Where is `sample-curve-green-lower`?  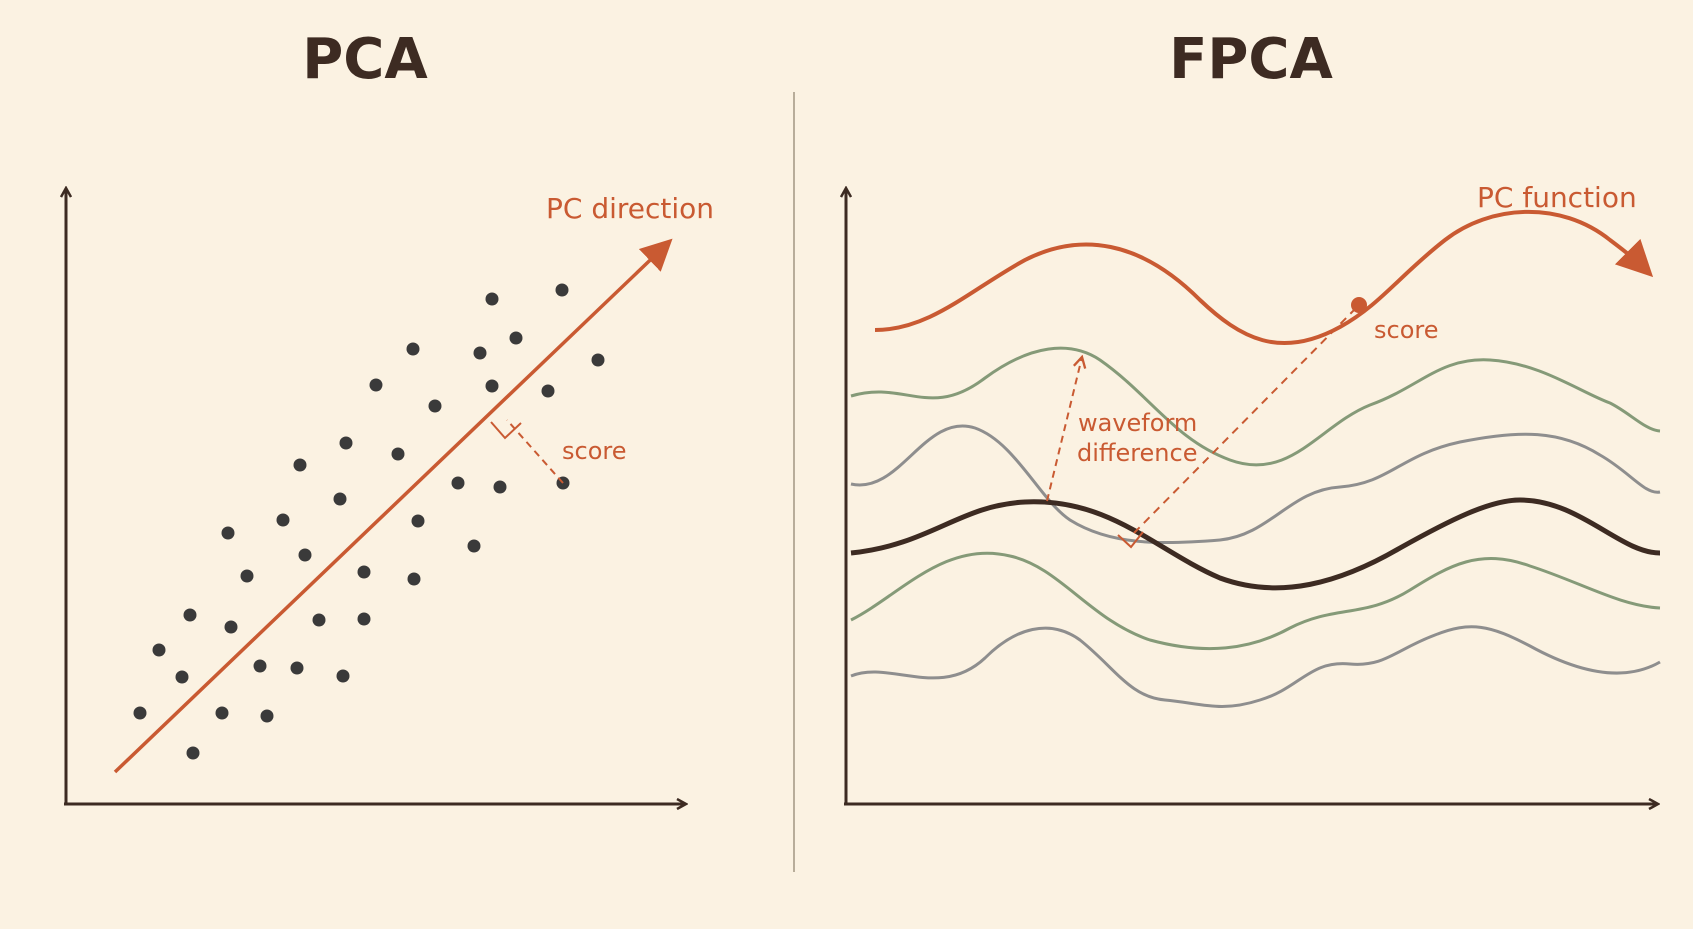 sample-curve-green-lower is located at coordinates (1255, 601).